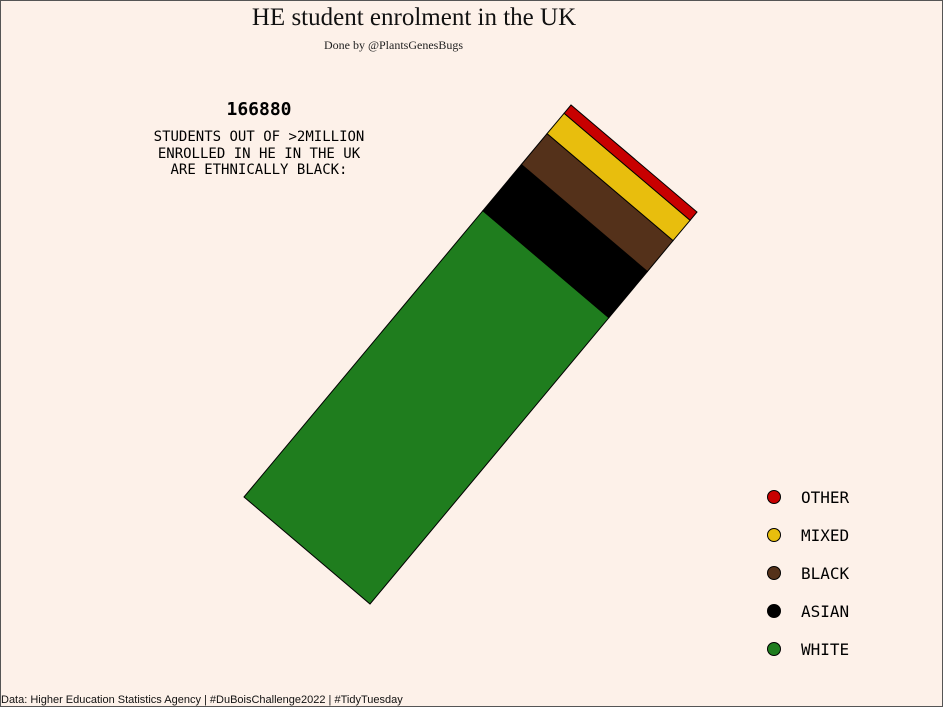 Image resolution: width=943 pixels, height=707 pixels. What do you see at coordinates (825, 497) in the screenshot?
I see `legend-label: OTHER` at bounding box center [825, 497].